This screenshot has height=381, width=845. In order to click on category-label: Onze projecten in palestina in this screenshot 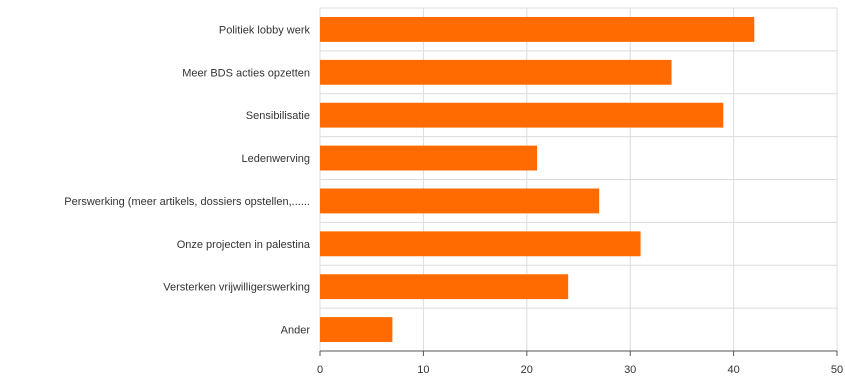, I will do `click(244, 245)`.